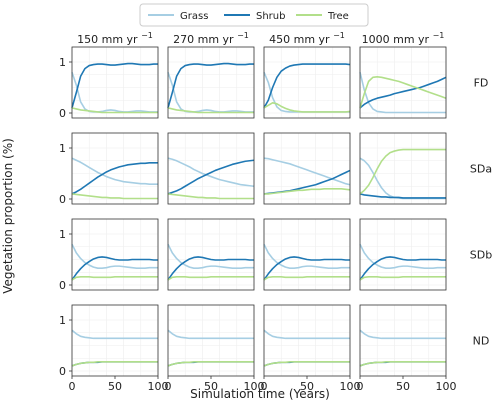  Describe the element at coordinates (481, 212) in the screenshot. I see `row-labels: FD SDa SDb ND` at that location.